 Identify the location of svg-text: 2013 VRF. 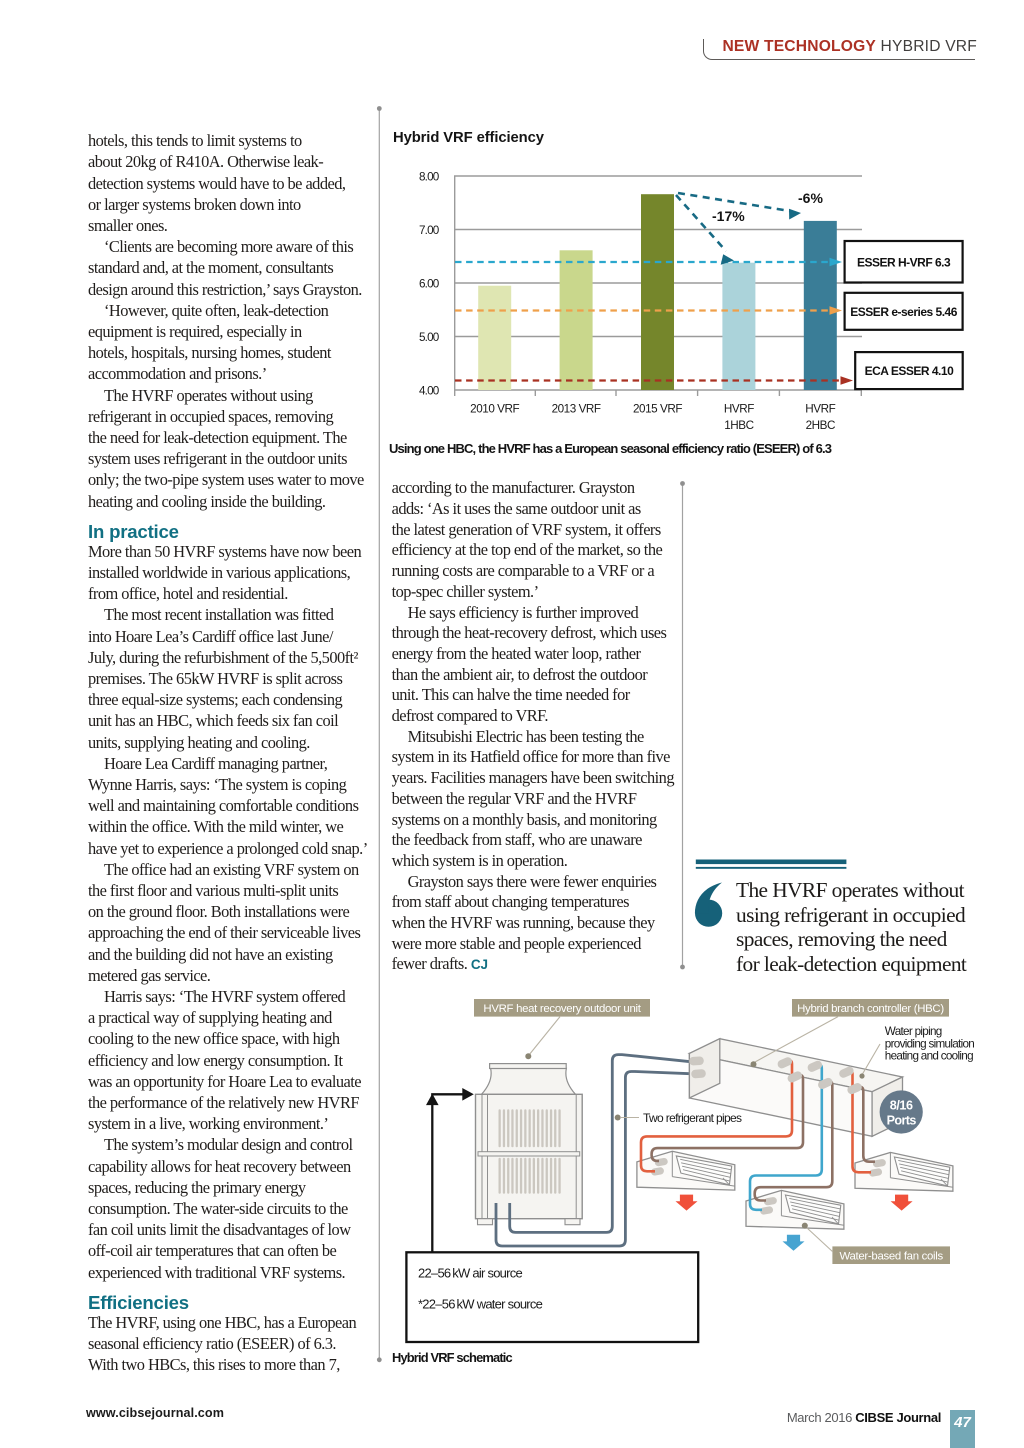
(576, 409).